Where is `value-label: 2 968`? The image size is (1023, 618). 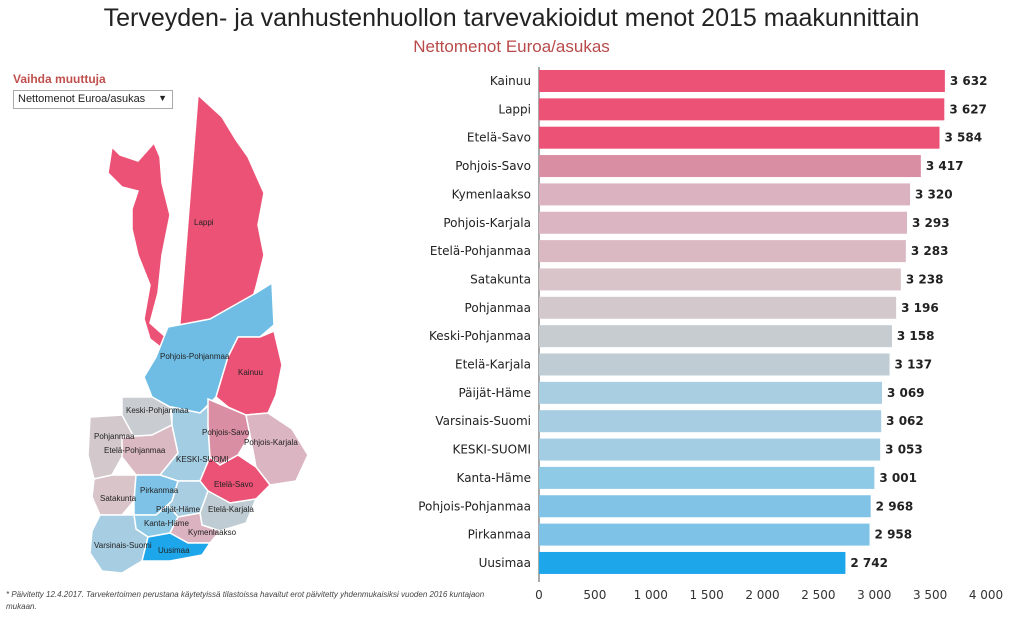 value-label: 2 968 is located at coordinates (895, 506).